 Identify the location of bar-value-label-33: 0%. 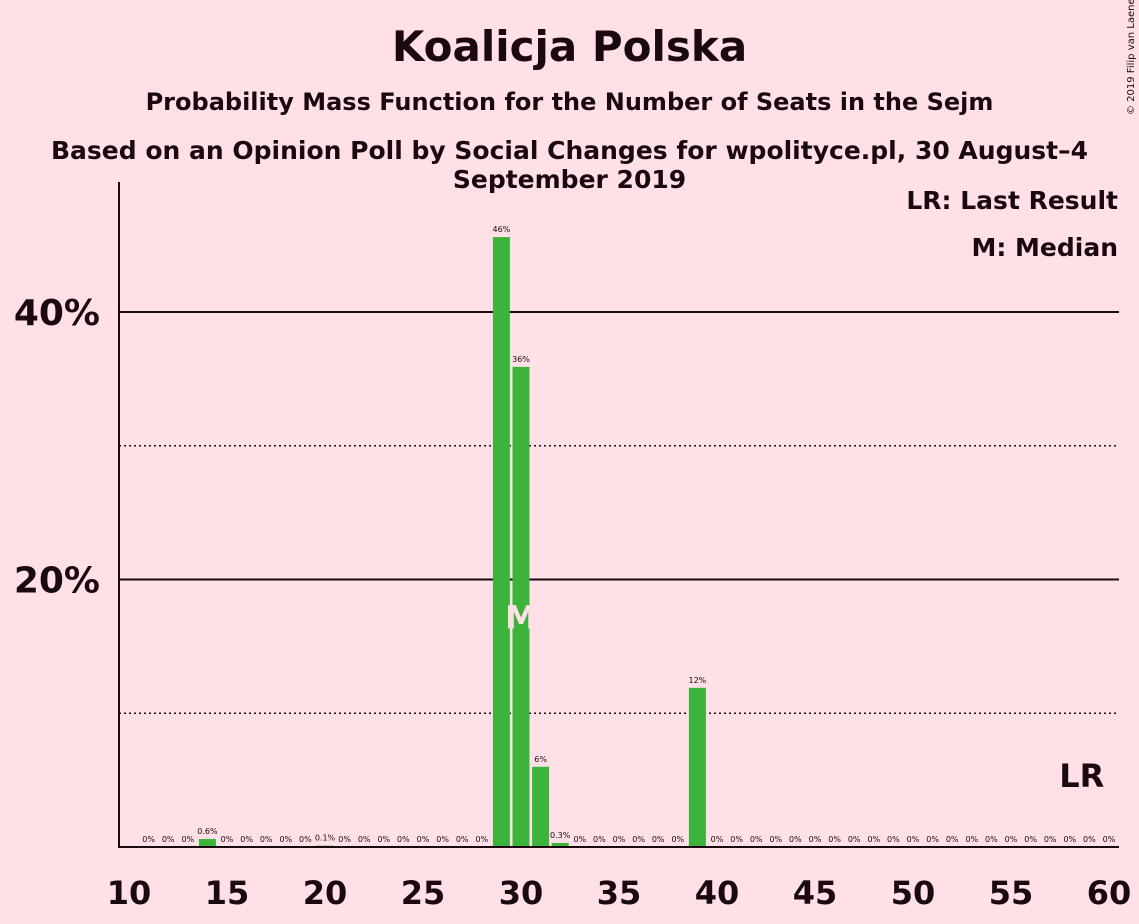
(579, 839).